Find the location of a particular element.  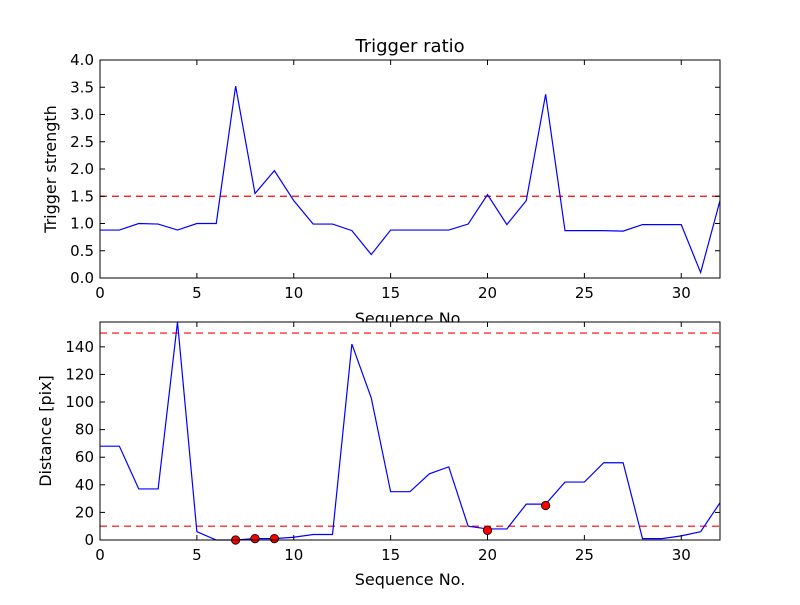

bottom-marker-group is located at coordinates (391, 522).